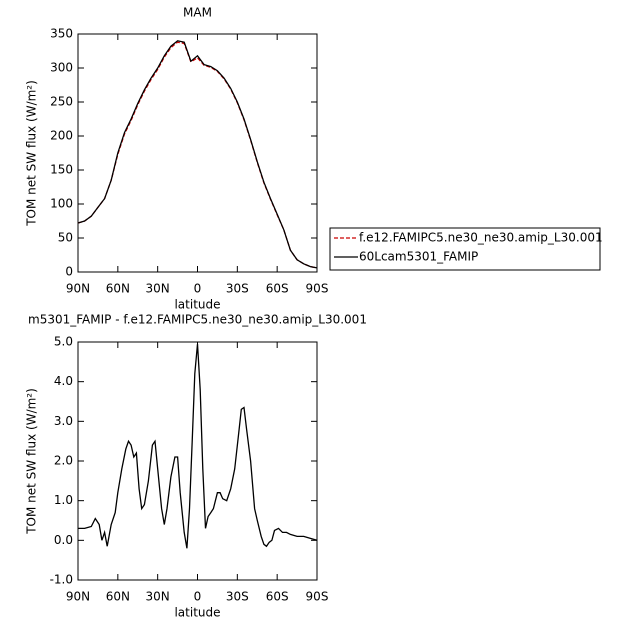  What do you see at coordinates (63, 381) in the screenshot?
I see `y-tick-label: 4.0` at bounding box center [63, 381].